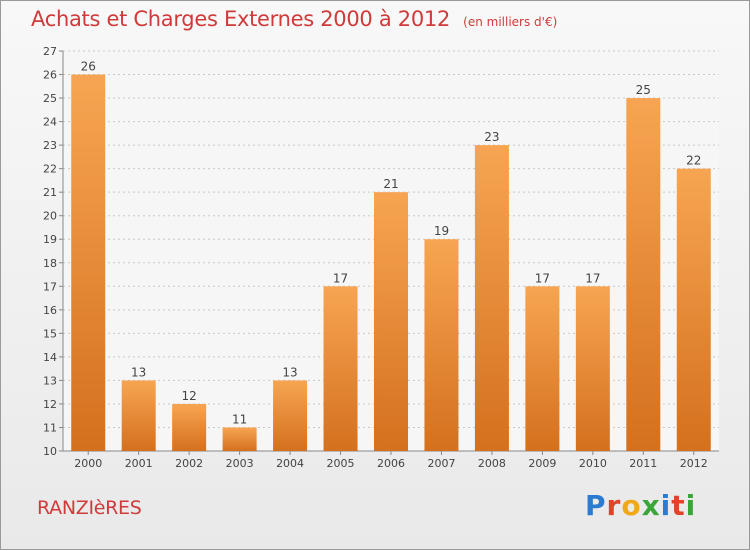 This screenshot has width=750, height=551. I want to click on logo-letter: P, so click(596, 505).